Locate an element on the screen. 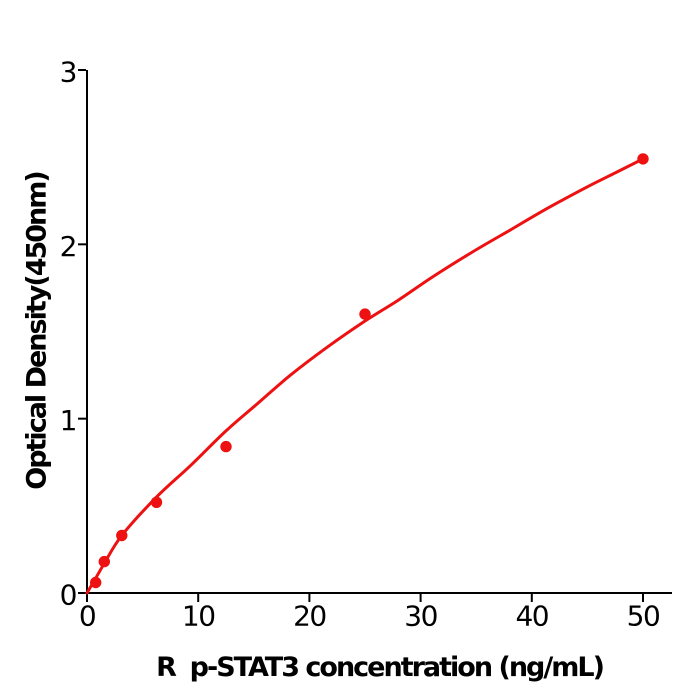 The width and height of the screenshot is (700, 700). x-tick-label: 30 is located at coordinates (420, 616).